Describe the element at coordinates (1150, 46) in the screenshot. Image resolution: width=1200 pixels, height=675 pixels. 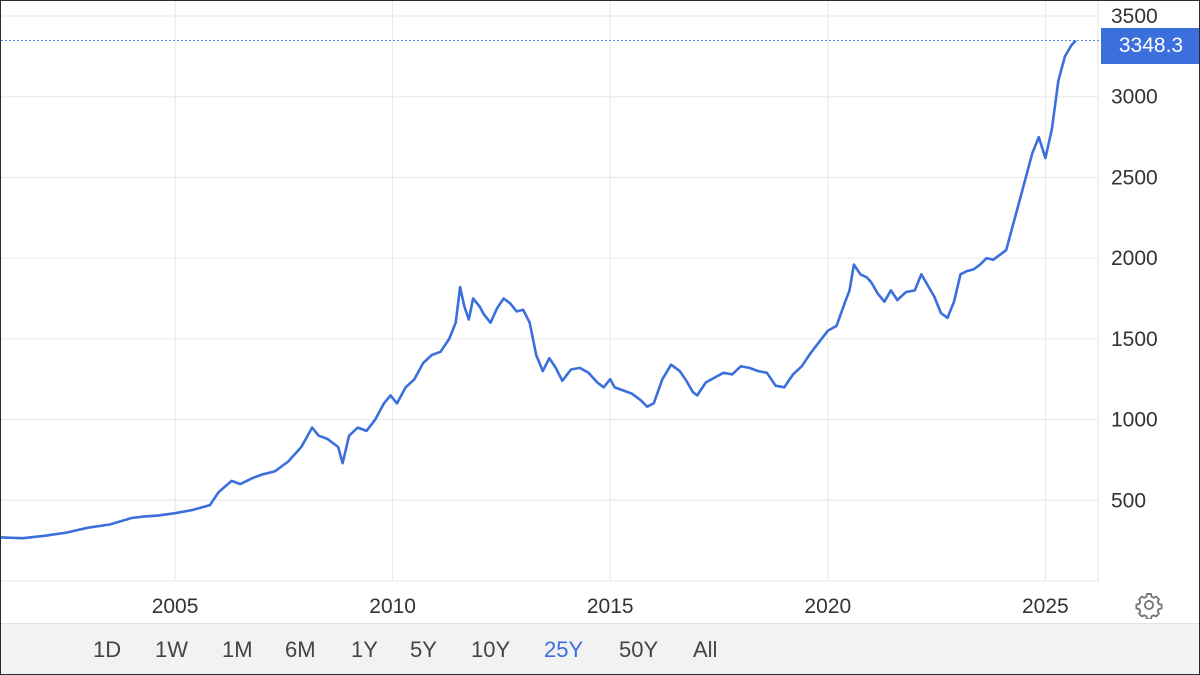
I see `last-price-badge: 3348.3` at that location.